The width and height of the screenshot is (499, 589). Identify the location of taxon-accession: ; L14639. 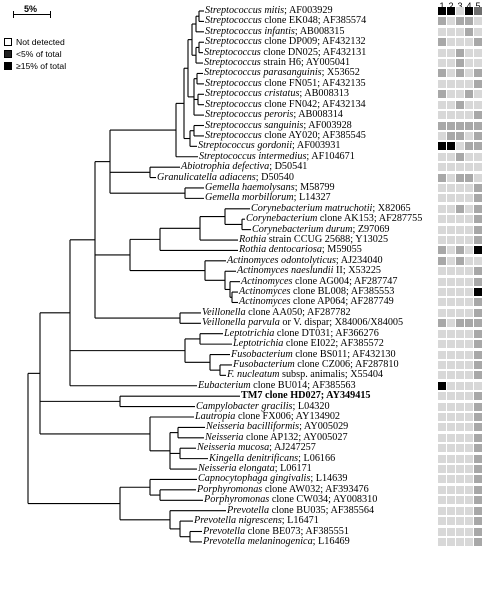
(329, 479).